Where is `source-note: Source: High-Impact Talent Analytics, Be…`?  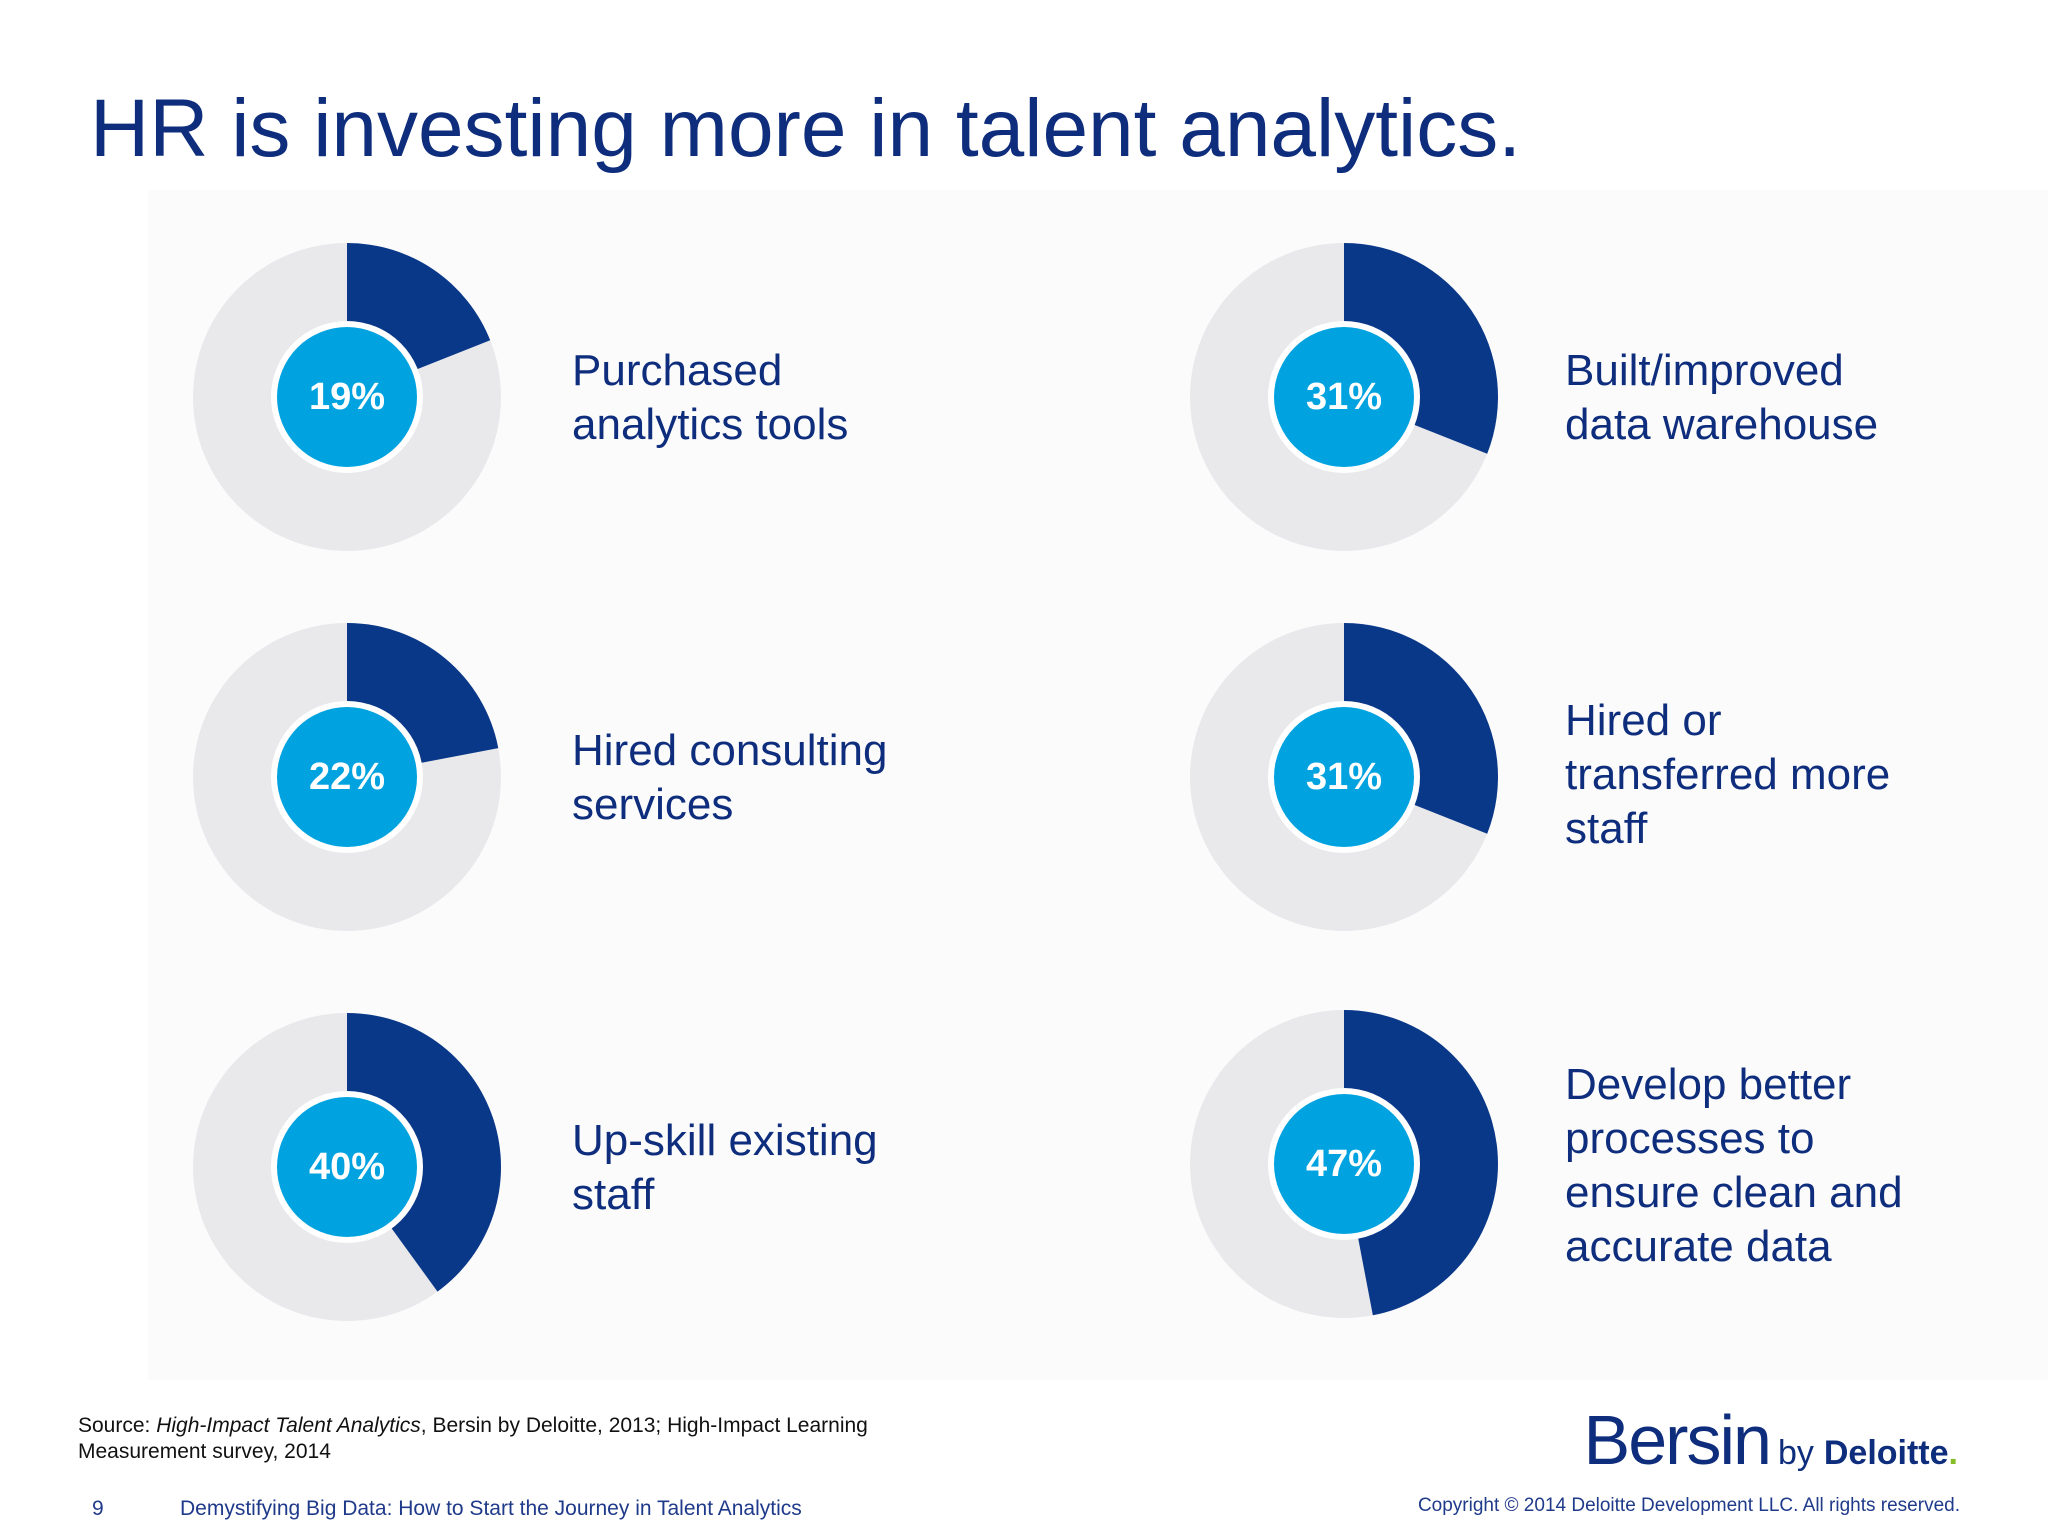
source-note: Source: High-Impact Talent Analytics, Be… is located at coordinates (528, 1439).